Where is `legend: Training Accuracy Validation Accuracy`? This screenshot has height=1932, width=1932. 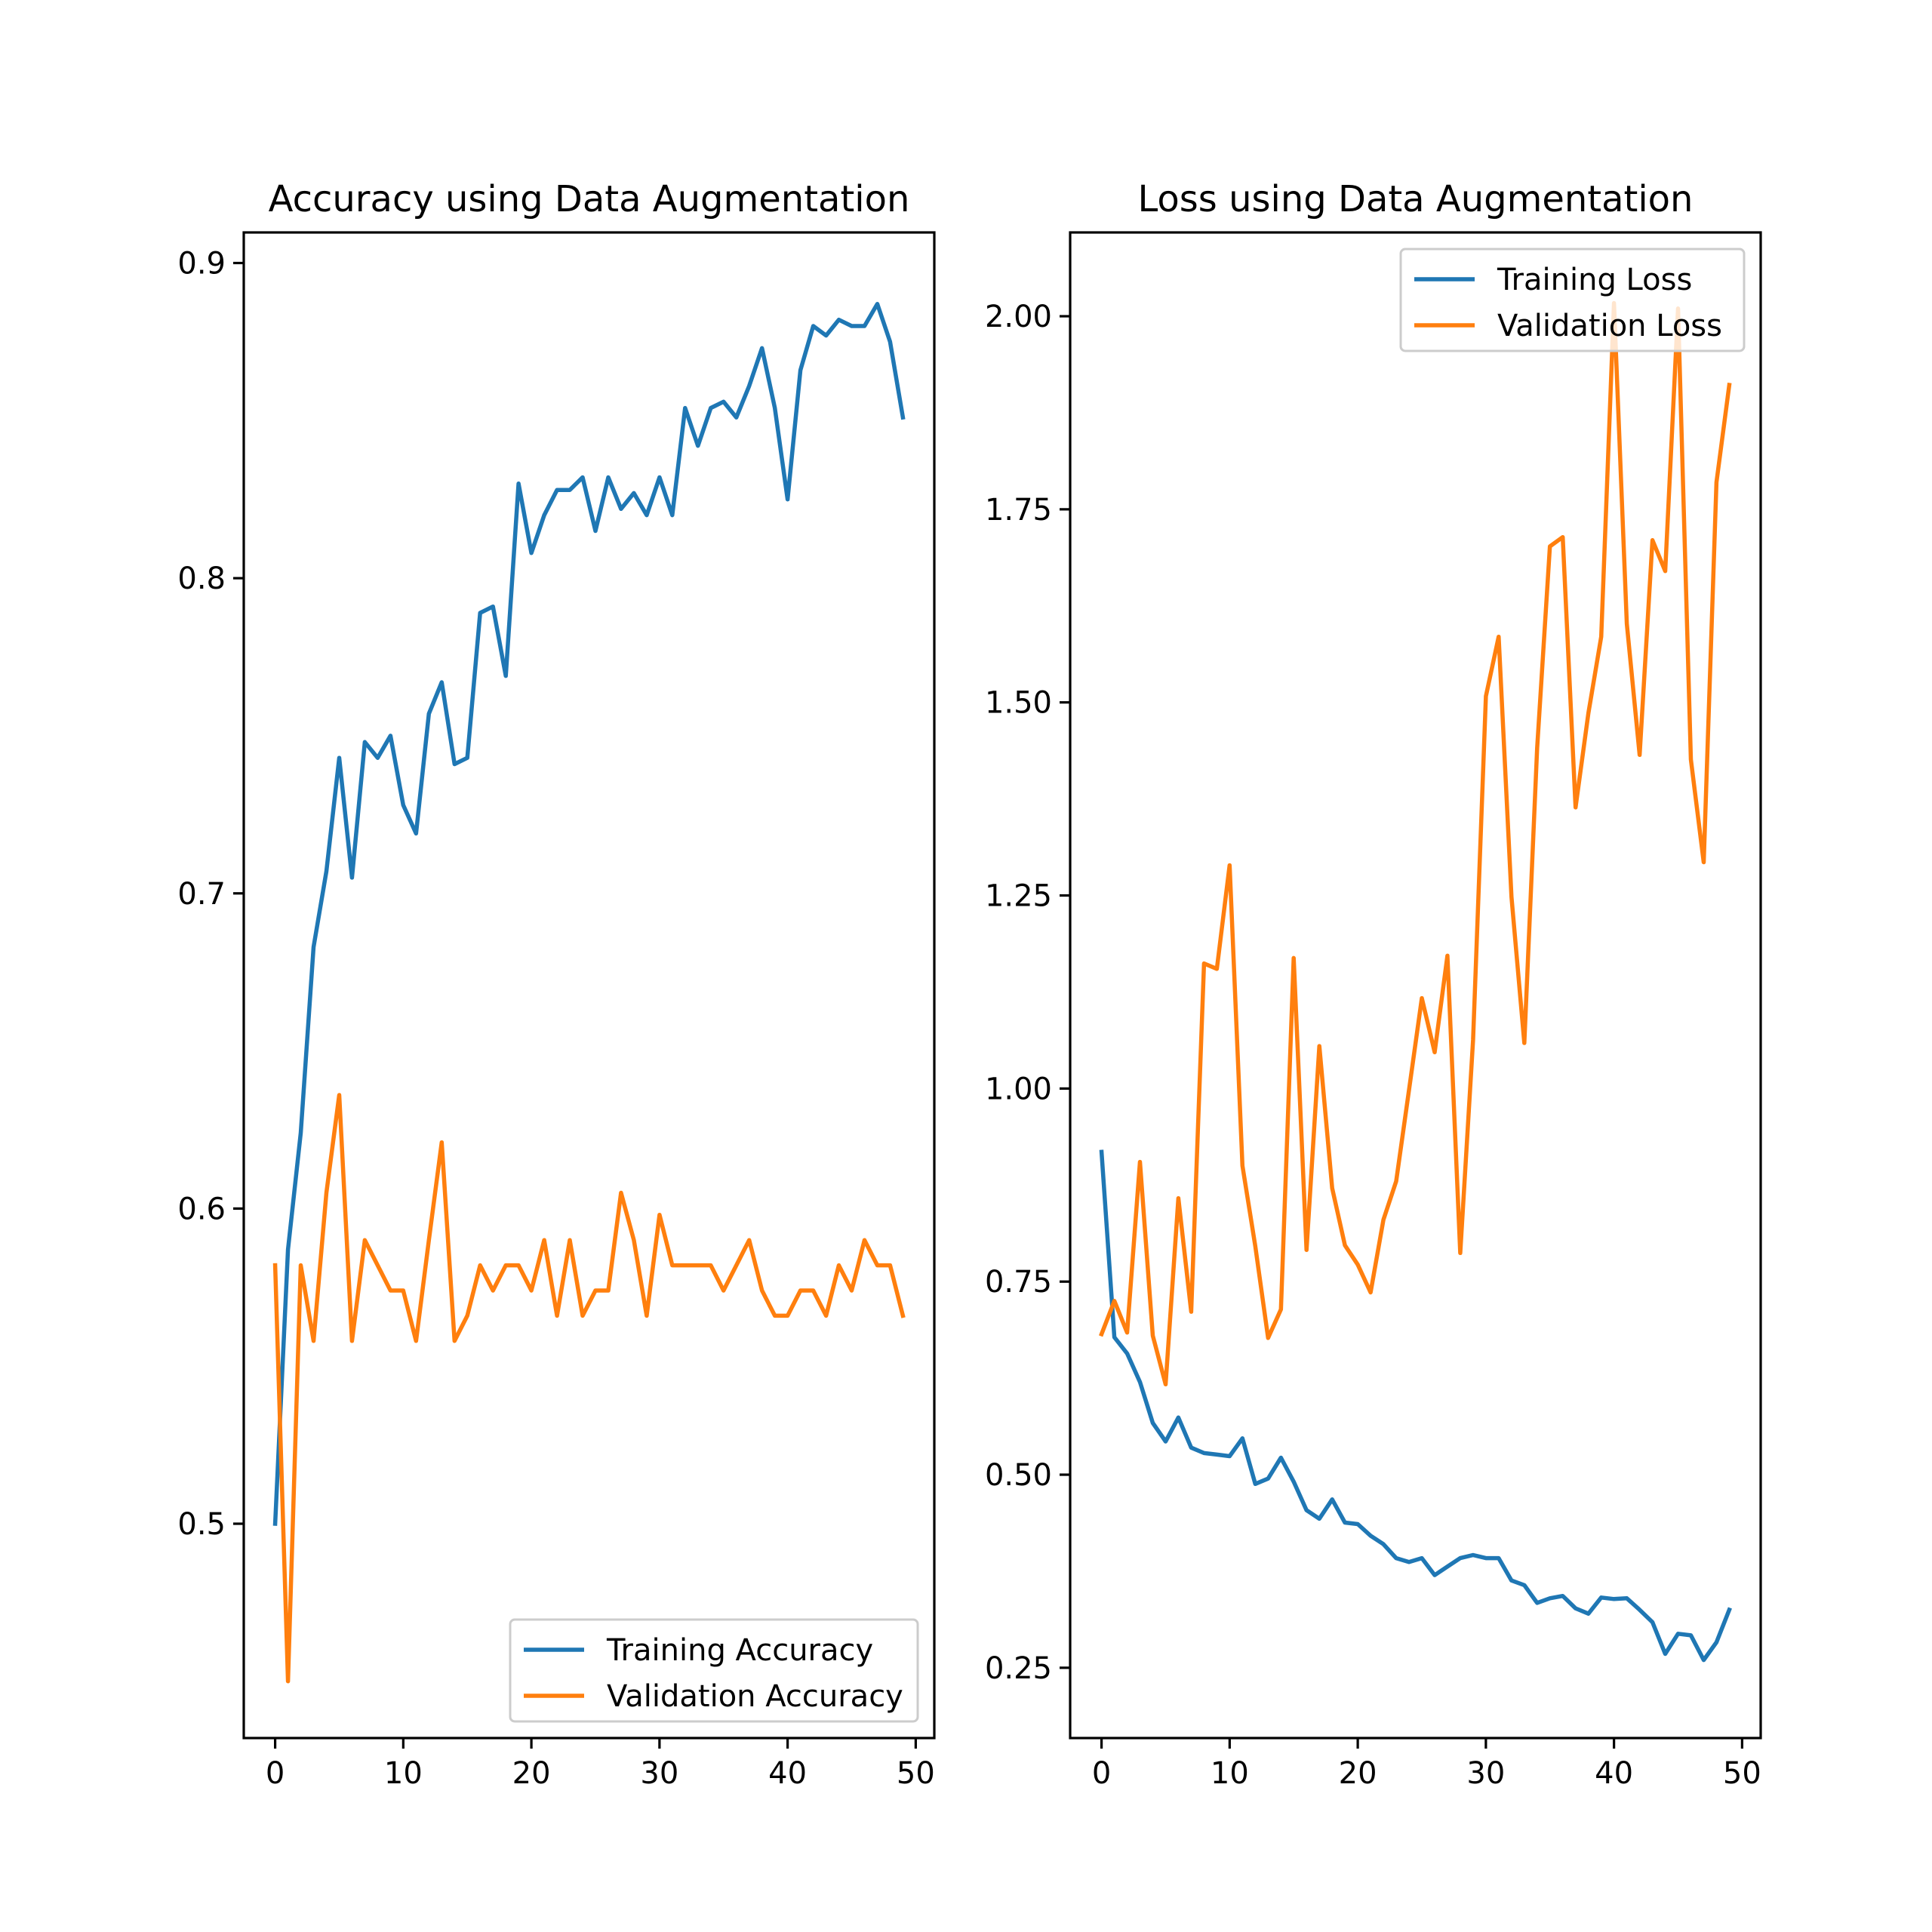
legend: Training Accuracy Validation Accuracy is located at coordinates (714, 1670).